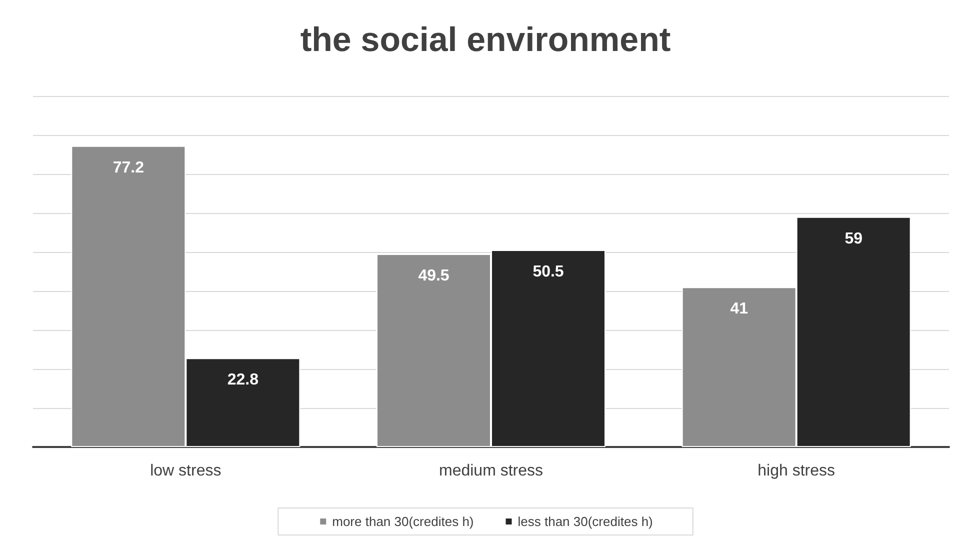 The height and width of the screenshot is (541, 971). Describe the element at coordinates (853, 239) in the screenshot. I see `data-label: 59` at that location.